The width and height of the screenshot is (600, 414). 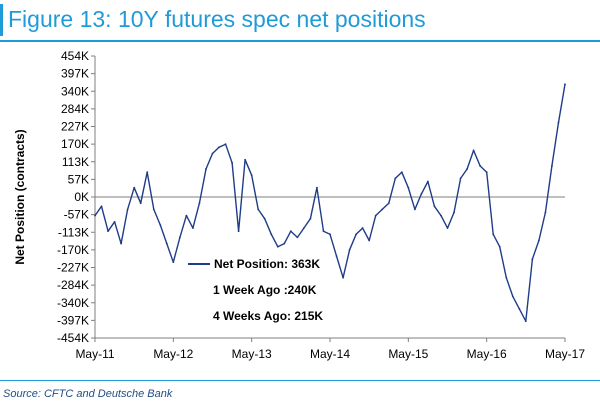 What do you see at coordinates (75, 91) in the screenshot?
I see `y-tick-label: 340K` at bounding box center [75, 91].